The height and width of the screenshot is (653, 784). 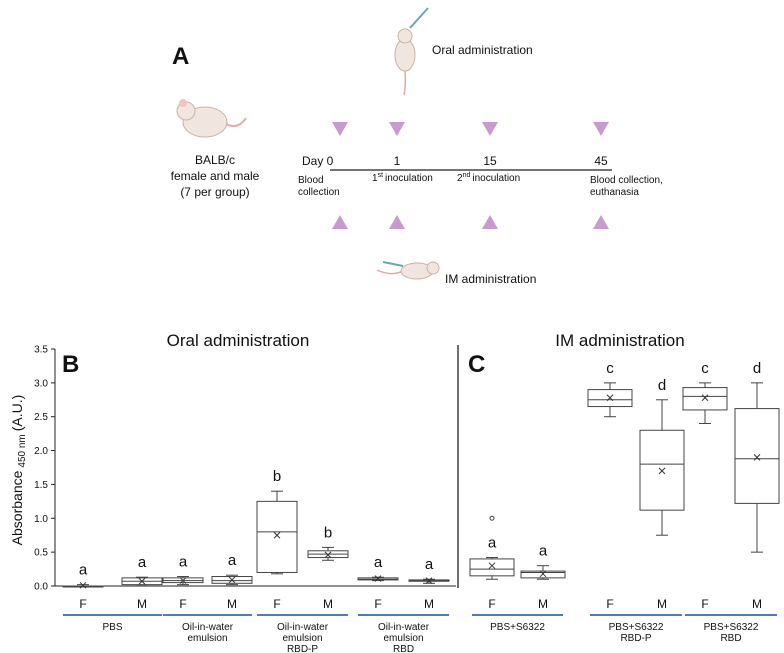 What do you see at coordinates (402, 178) in the screenshot?
I see `note: 1st inoculation` at bounding box center [402, 178].